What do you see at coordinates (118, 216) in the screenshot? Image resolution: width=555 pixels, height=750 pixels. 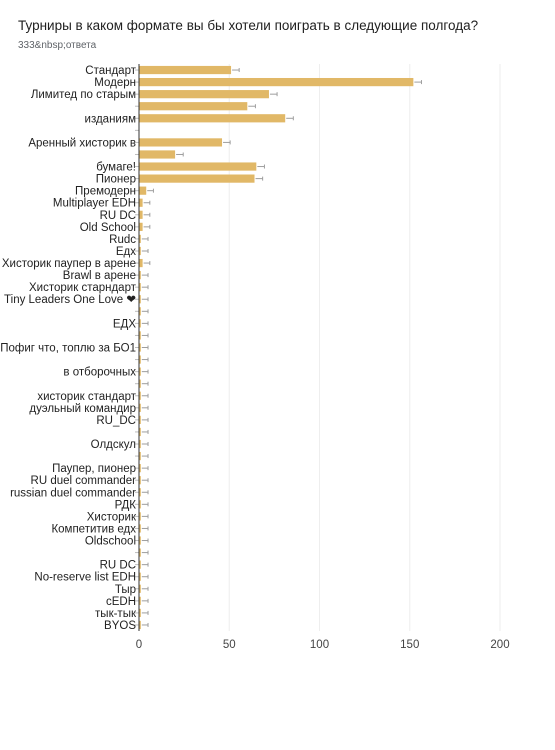 I see `category-label-12: RU DC` at bounding box center [118, 216].